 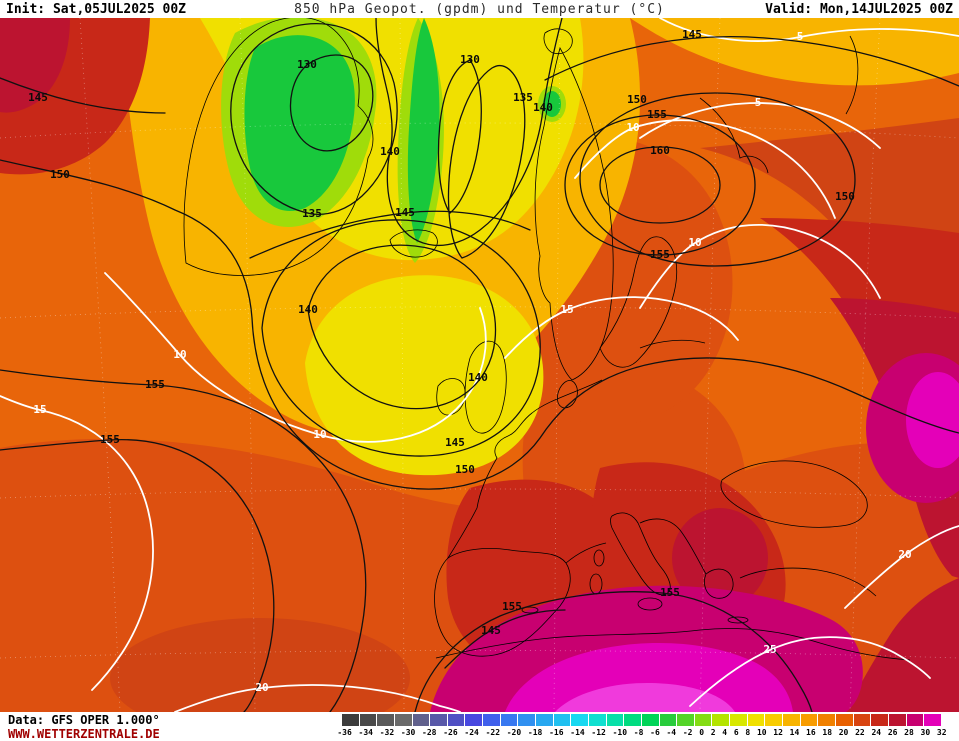 I want to click on scandinavia-coast, so click(x=574, y=213).